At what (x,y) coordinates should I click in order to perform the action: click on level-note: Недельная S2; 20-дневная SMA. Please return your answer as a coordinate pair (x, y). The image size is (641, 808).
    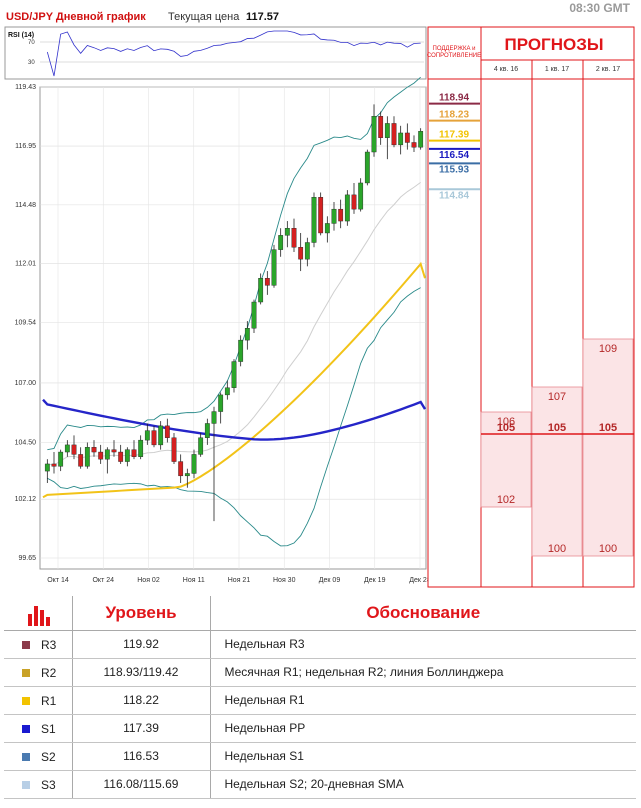
    Looking at the image, I should click on (422, 784).